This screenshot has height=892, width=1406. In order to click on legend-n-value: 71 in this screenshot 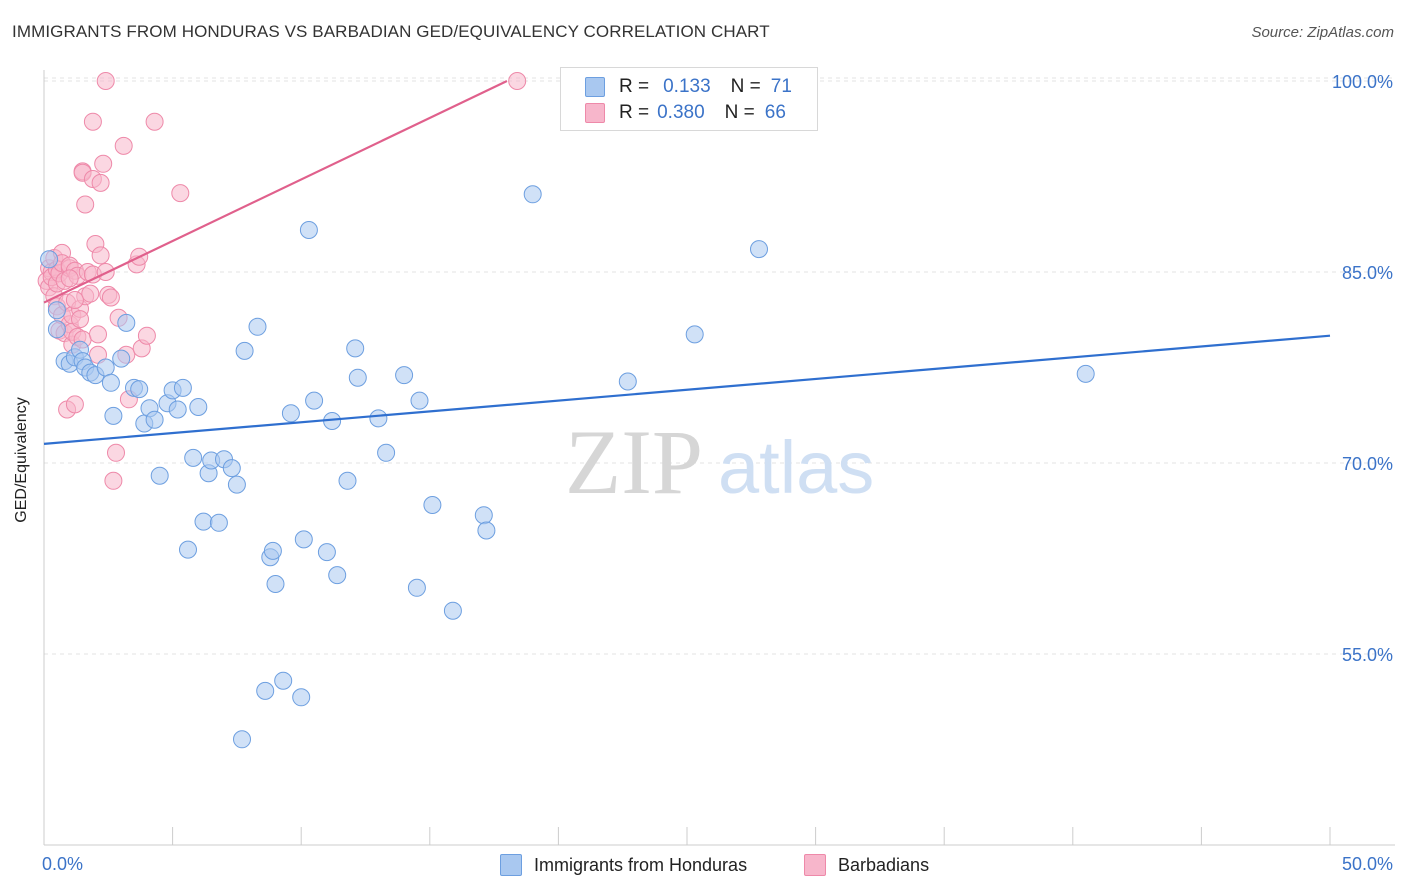, I will do `click(781, 86)`.